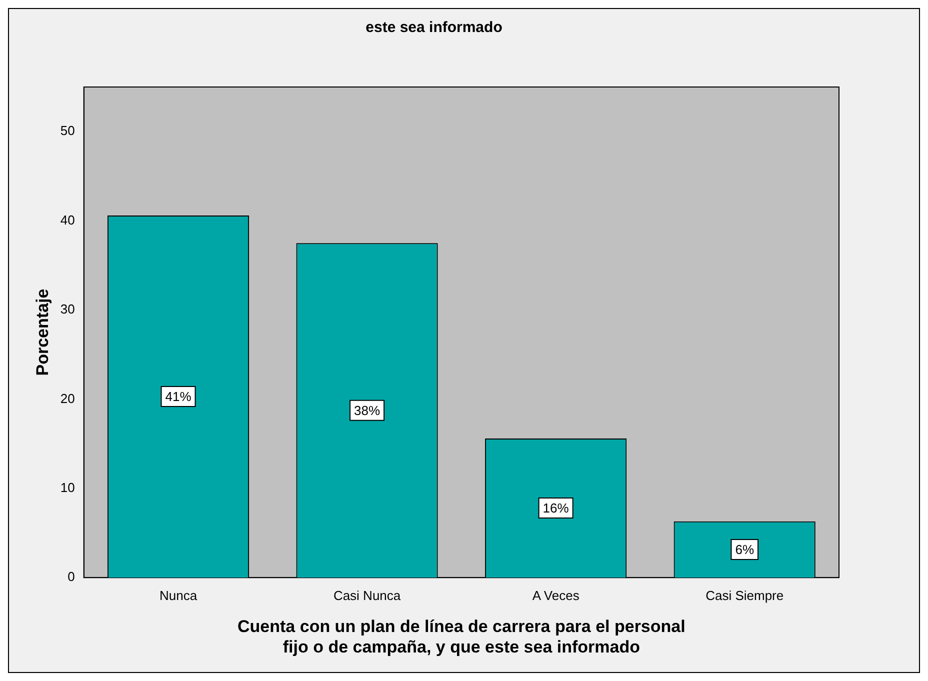  What do you see at coordinates (556, 595) in the screenshot?
I see `x-tick-label: A Veces` at bounding box center [556, 595].